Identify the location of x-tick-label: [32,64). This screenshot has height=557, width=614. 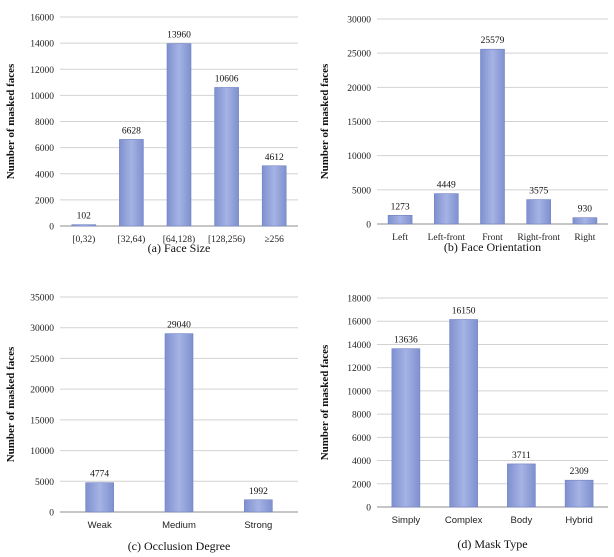
(132, 239).